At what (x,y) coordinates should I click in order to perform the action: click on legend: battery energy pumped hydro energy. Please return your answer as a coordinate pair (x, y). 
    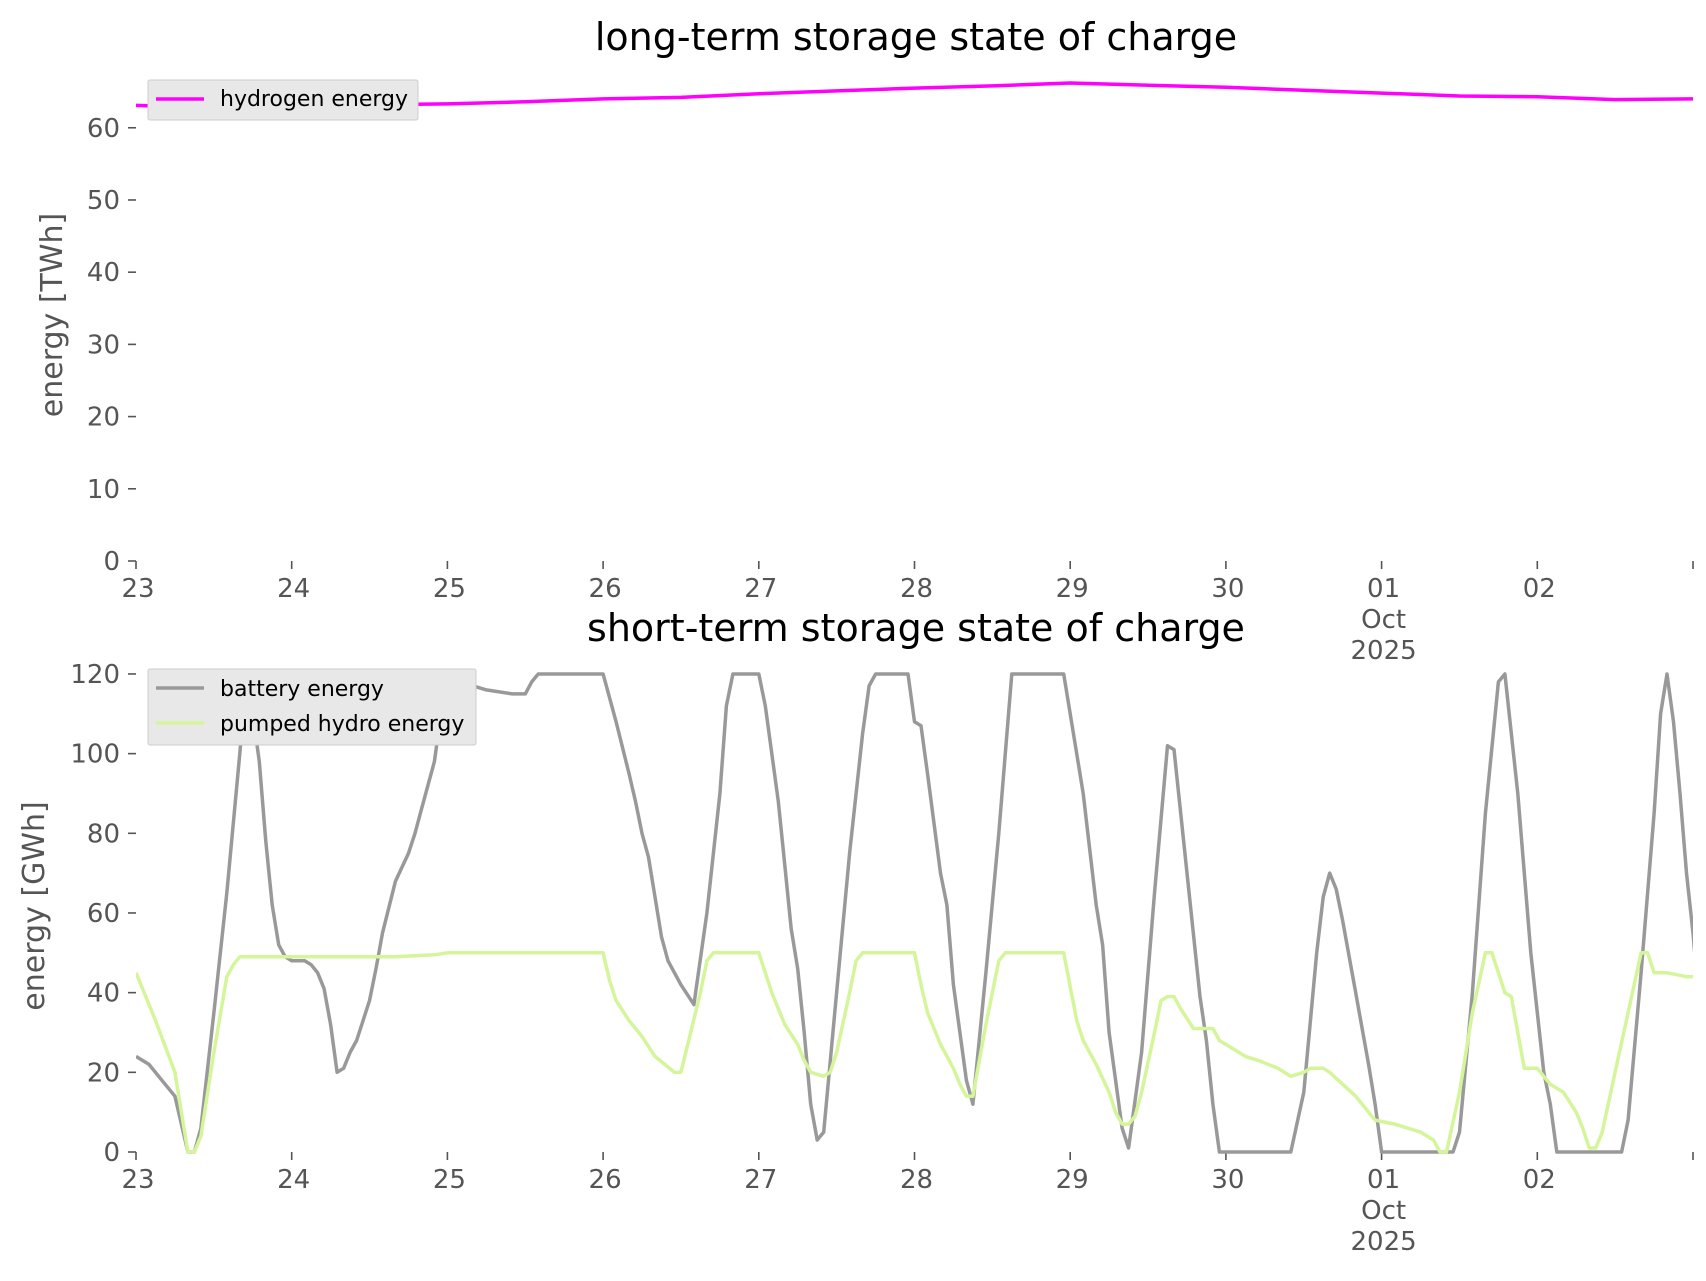
    Looking at the image, I should click on (312, 707).